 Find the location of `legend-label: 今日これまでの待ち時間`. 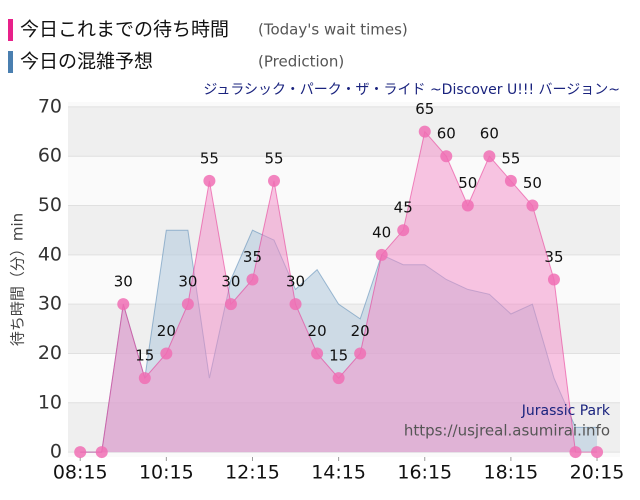

legend-label: 今日これまでの待ち時間 is located at coordinates (124, 30).